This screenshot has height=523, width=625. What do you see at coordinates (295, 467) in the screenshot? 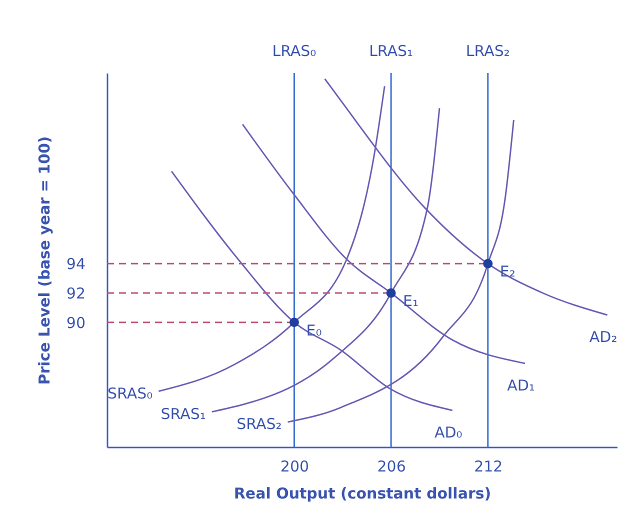
I see `x-tick-label: 200` at bounding box center [295, 467].